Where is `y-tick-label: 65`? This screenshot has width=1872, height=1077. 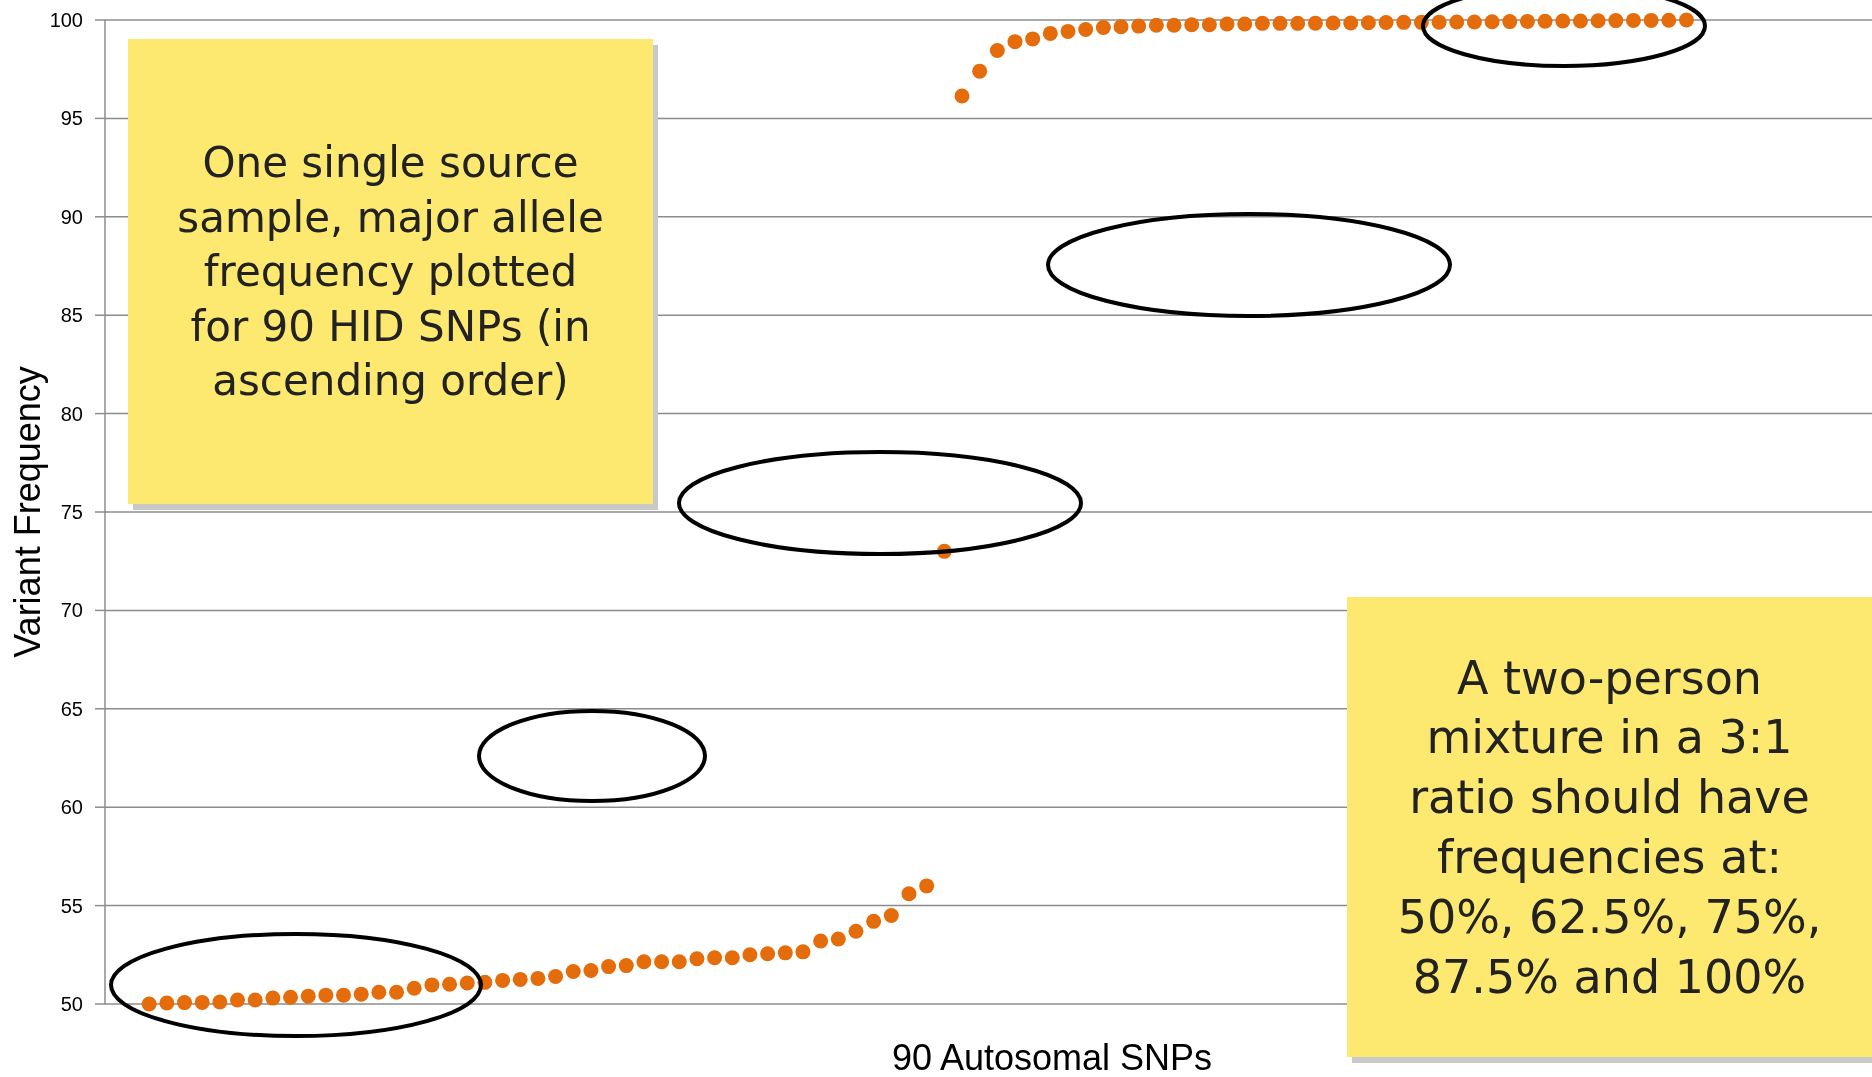
y-tick-label: 65 is located at coordinates (71, 708).